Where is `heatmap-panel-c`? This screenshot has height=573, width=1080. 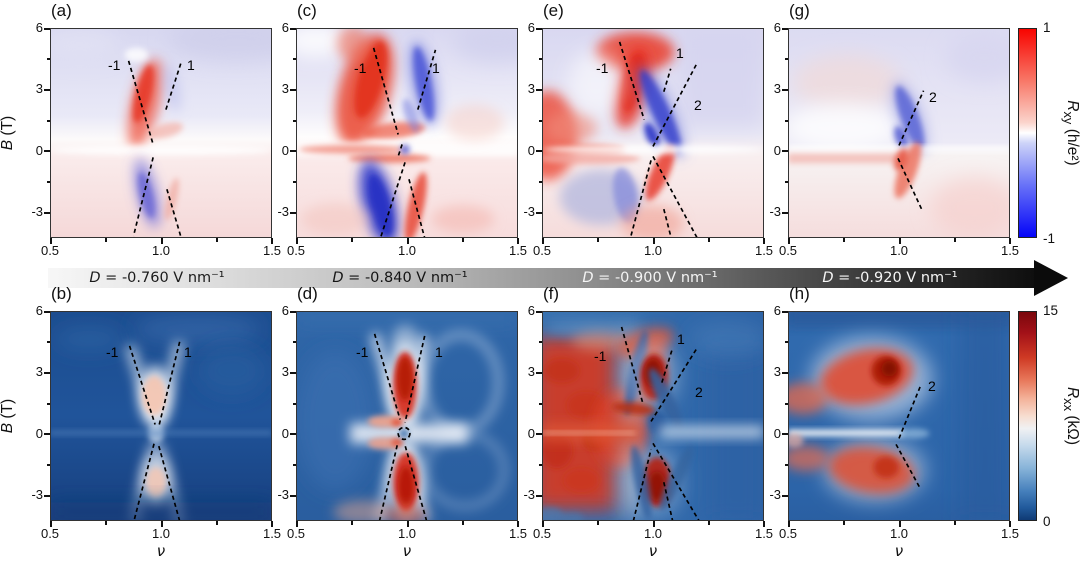 heatmap-panel-c is located at coordinates (407, 133).